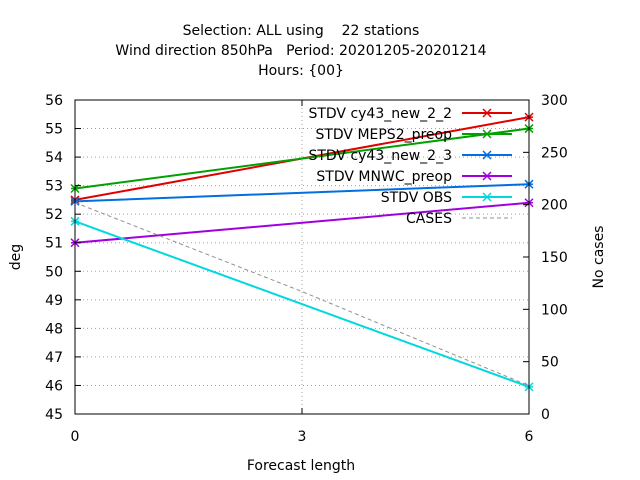 The image size is (640, 480). What do you see at coordinates (554, 101) in the screenshot?
I see `y2-tick-label: 300` at bounding box center [554, 101].